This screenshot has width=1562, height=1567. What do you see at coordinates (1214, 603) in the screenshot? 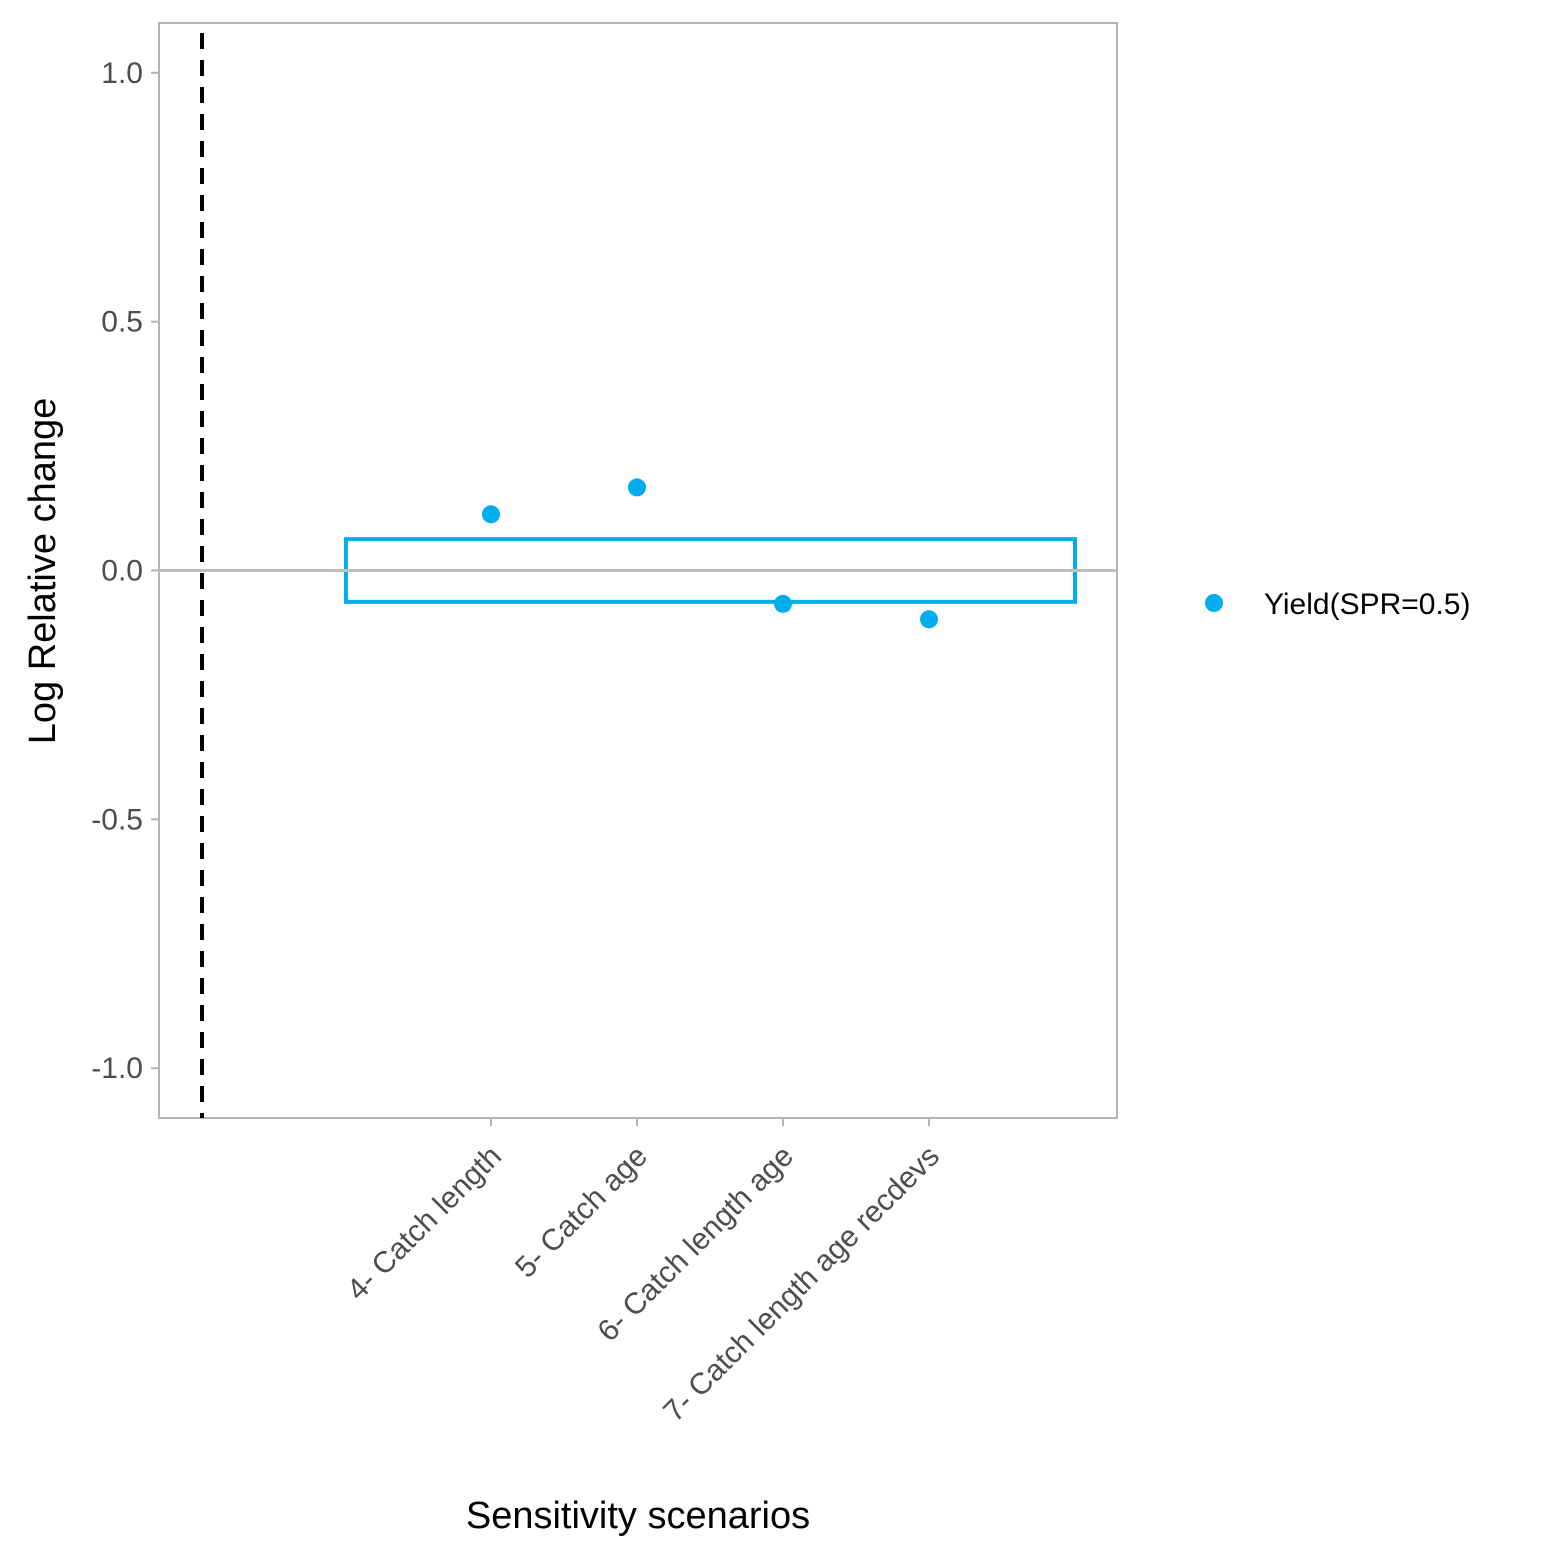
I see `legend-swatch` at bounding box center [1214, 603].